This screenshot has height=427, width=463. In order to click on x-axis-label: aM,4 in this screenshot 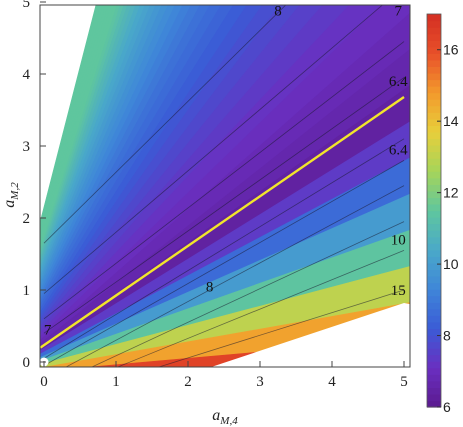, I will do `click(225, 417)`.